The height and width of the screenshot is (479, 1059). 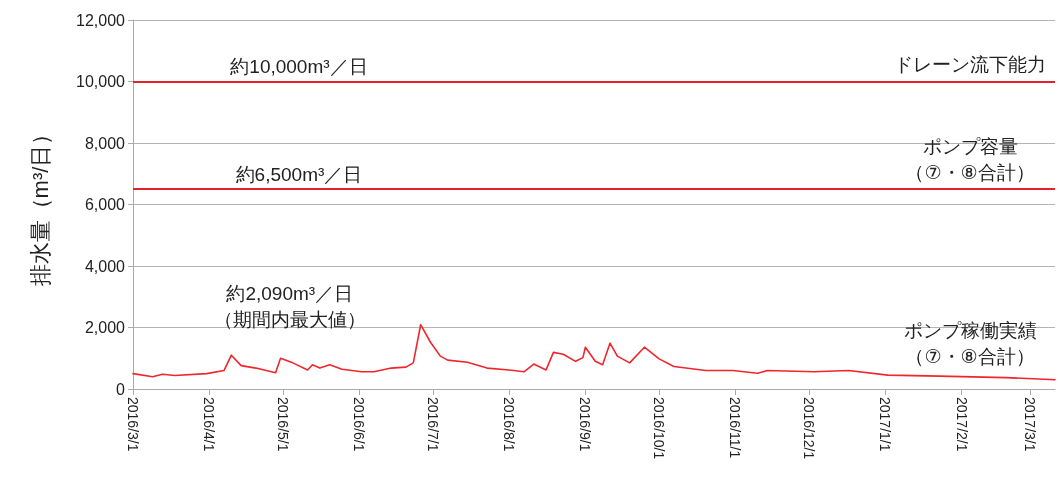 What do you see at coordinates (359, 424) in the screenshot?
I see `x-tick-label: 2016/6/1` at bounding box center [359, 424].